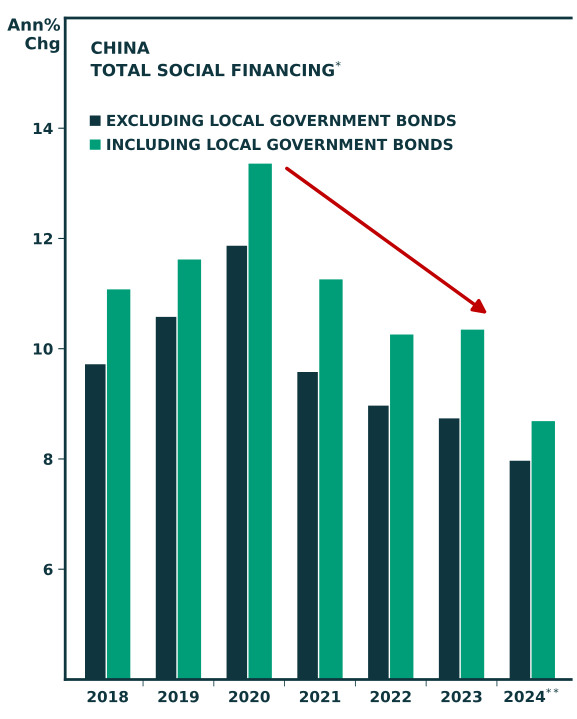 Image resolution: width=577 pixels, height=719 pixels. Describe the element at coordinates (390, 696) in the screenshot. I see `x-tick-label: 2022` at that location.